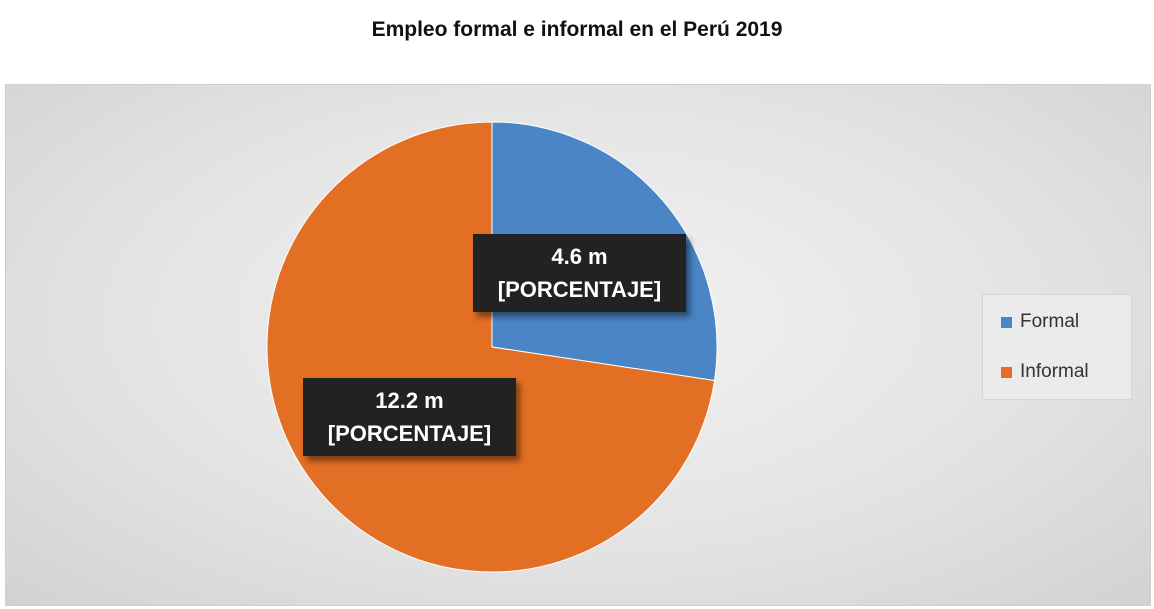 This screenshot has width=1154, height=609. Describe the element at coordinates (1057, 347) in the screenshot. I see `legend: Formal Informal` at that location.